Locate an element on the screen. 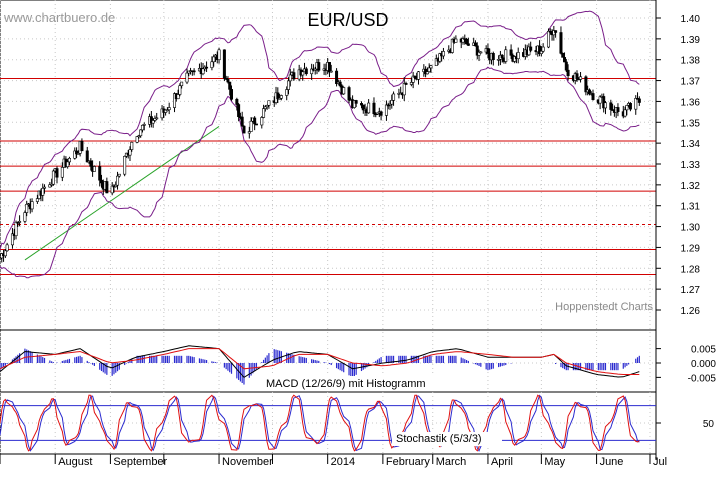 The height and width of the screenshot is (492, 720). price-tick-label: 1.26 is located at coordinates (691, 311).